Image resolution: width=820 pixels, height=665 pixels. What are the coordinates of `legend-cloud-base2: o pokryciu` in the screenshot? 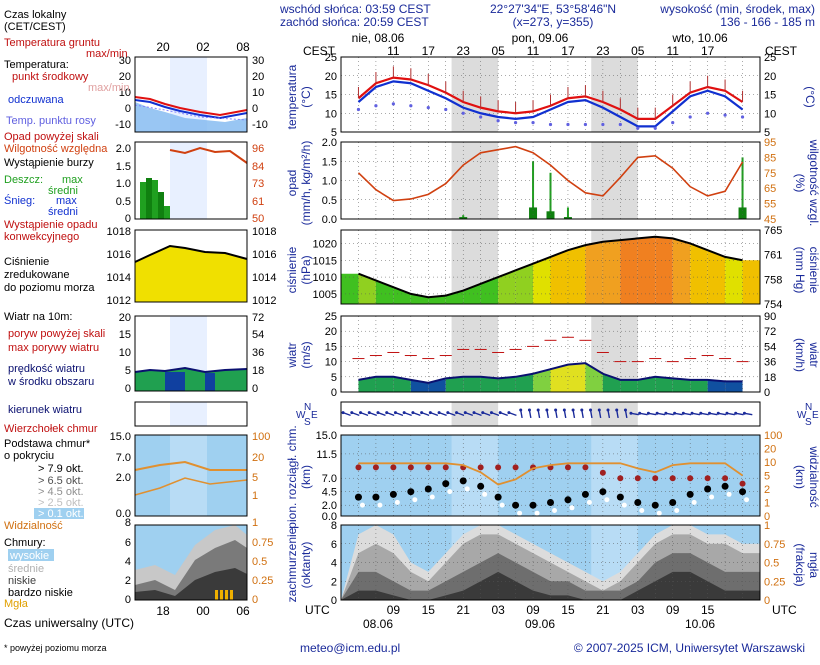 It's located at (29, 456).